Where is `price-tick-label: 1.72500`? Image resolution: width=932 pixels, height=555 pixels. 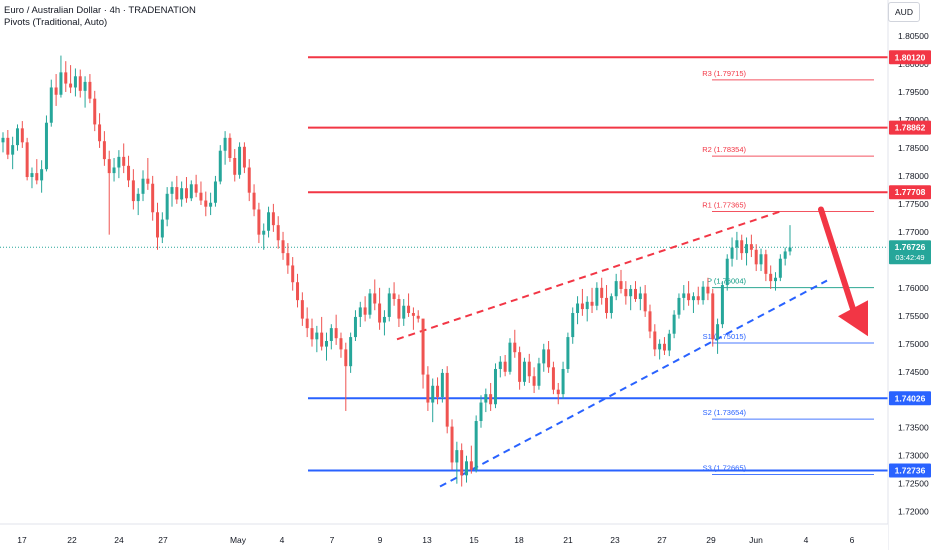
price-tick-label: 1.72500 is located at coordinates (913, 484).